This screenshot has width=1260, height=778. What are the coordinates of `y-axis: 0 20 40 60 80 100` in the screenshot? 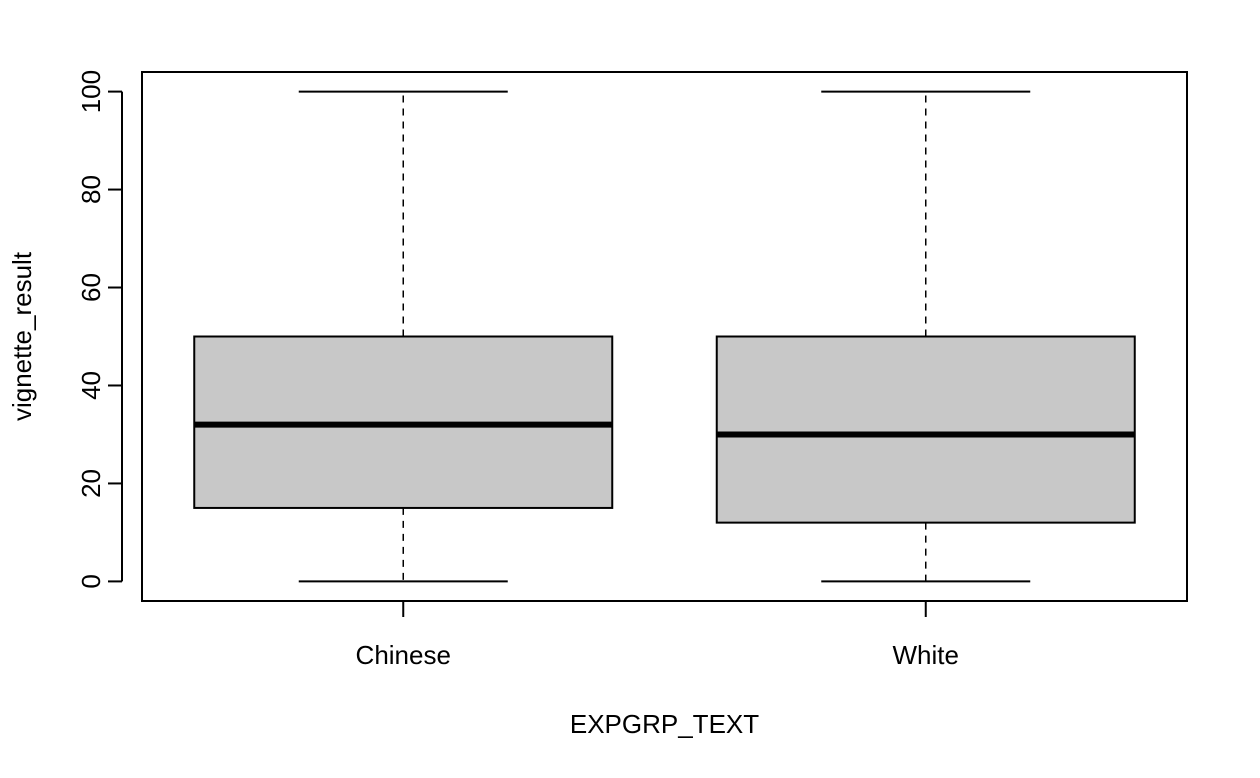 It's located at (99, 329).